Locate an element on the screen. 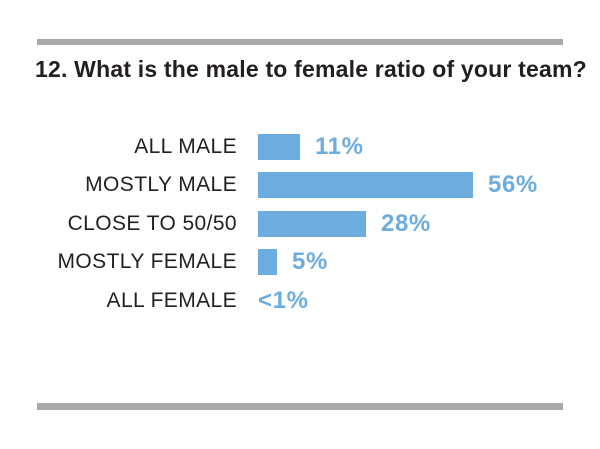  bar-row: ALL FEMALE <1% is located at coordinates (300, 300).